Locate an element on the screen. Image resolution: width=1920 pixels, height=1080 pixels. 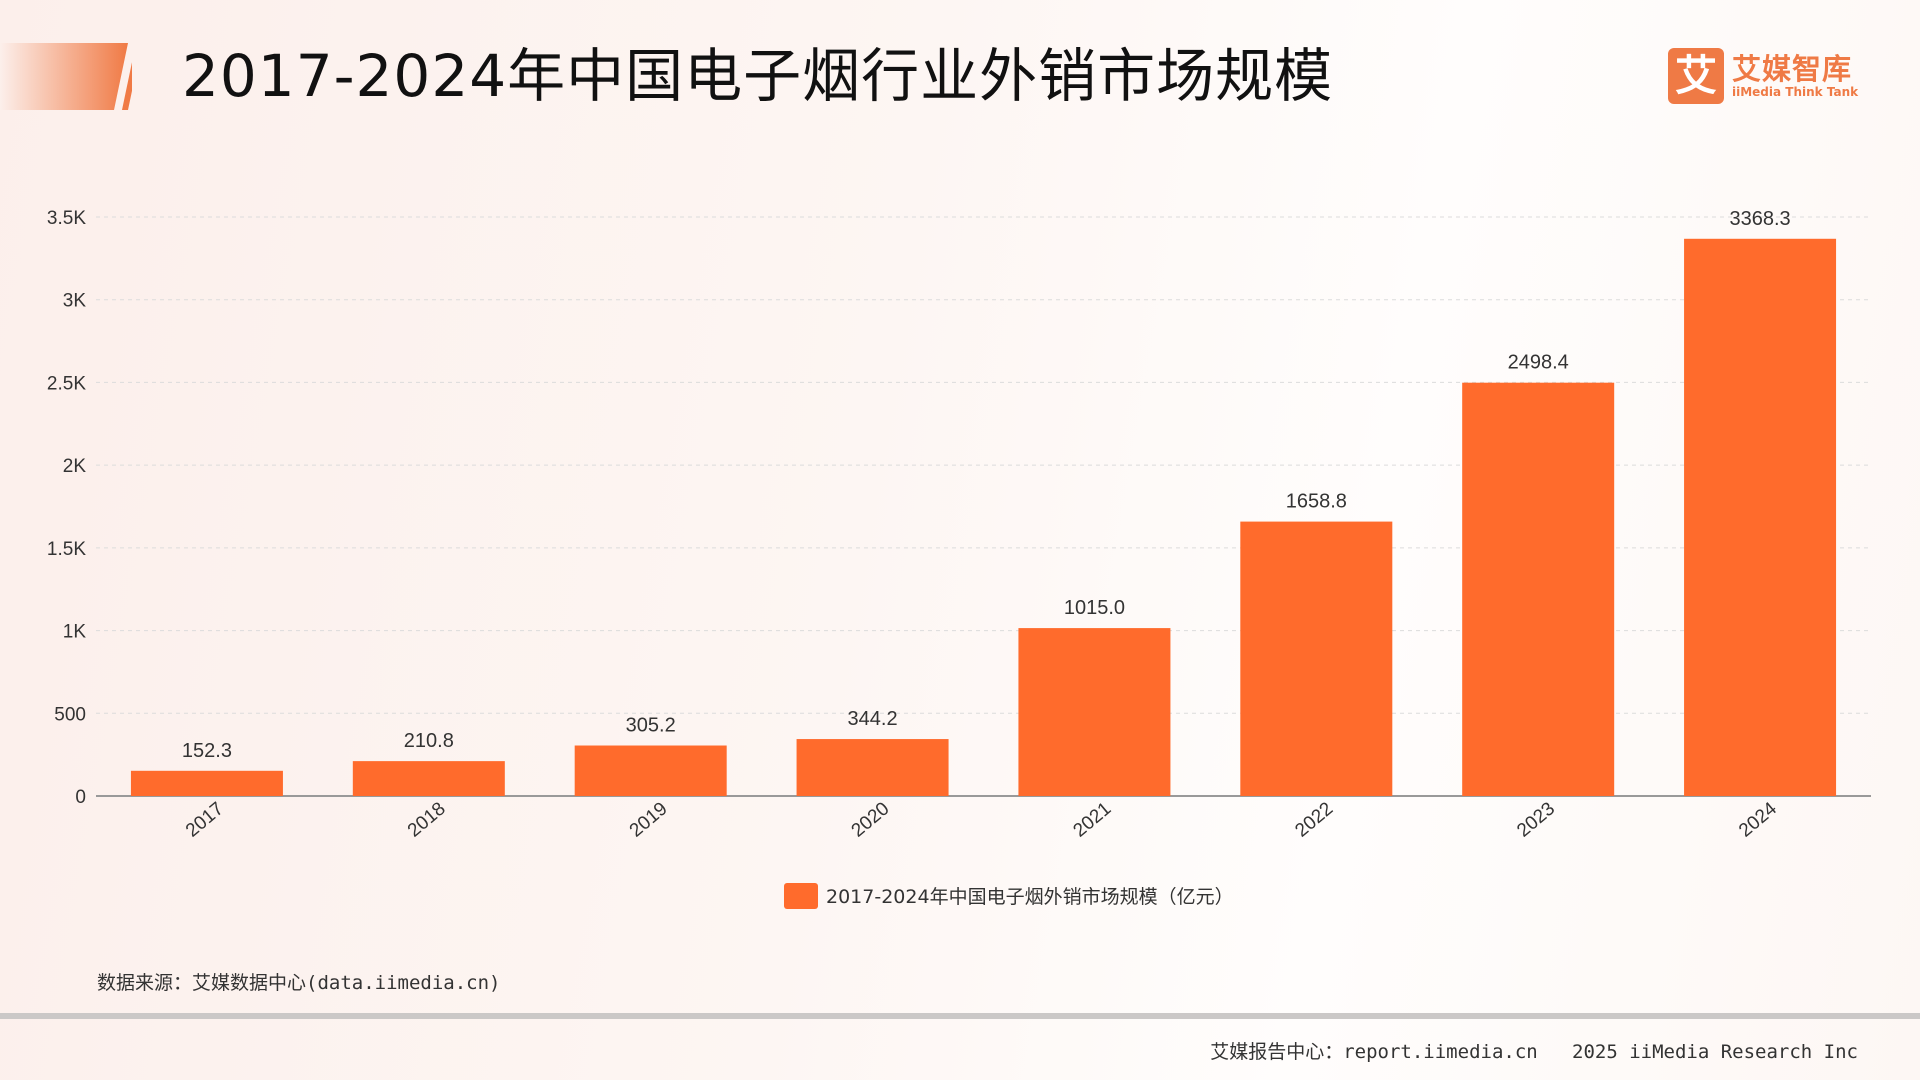
x-tick-label: 2022 is located at coordinates (1314, 819).